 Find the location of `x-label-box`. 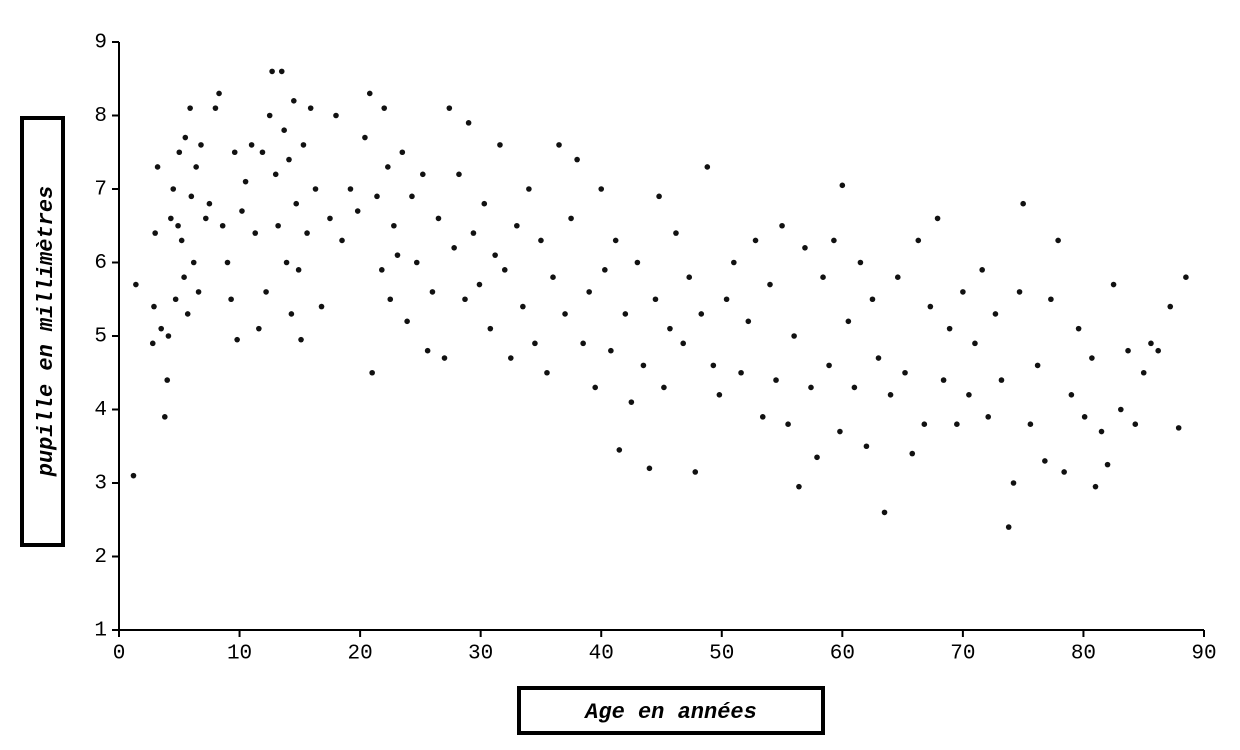

x-label-box is located at coordinates (671, 710).